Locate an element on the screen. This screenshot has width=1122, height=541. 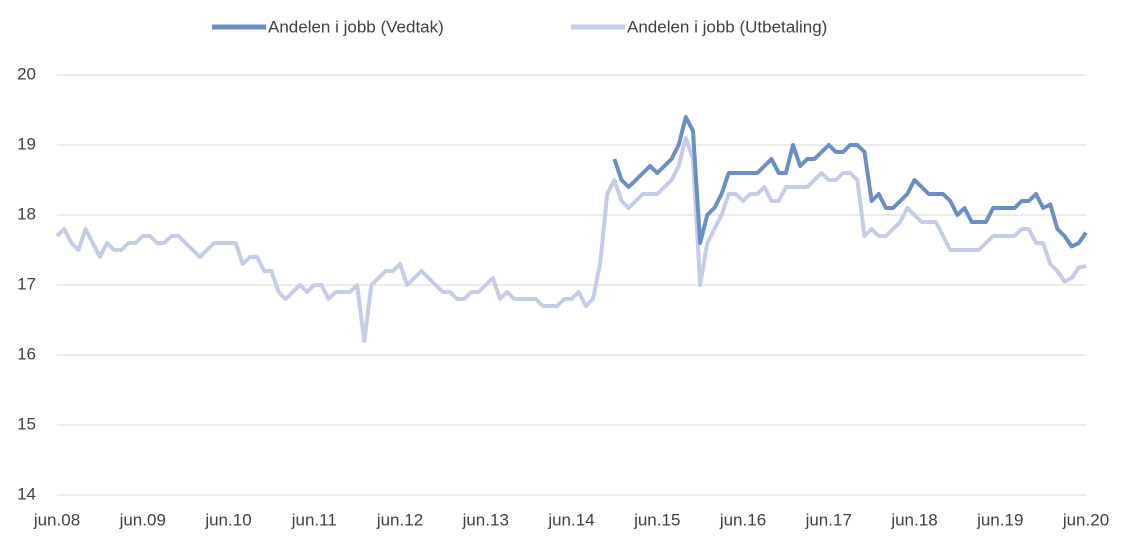
legend-label: Andelen i jobb (Vedtak) is located at coordinates (356, 26).